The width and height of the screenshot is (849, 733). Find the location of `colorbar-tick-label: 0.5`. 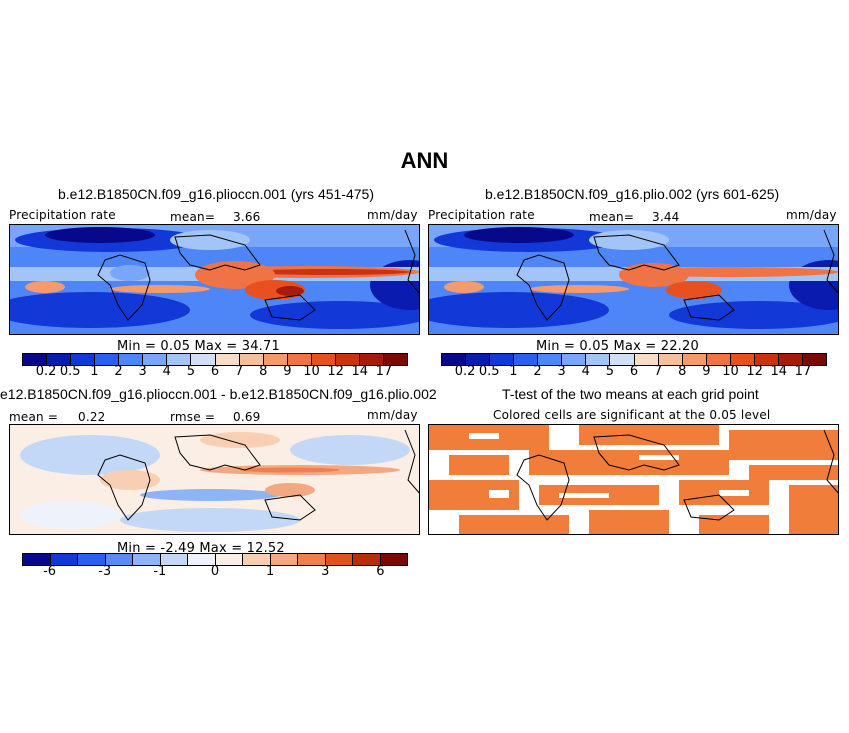

colorbar-tick-label: 0.5 is located at coordinates (70, 371).